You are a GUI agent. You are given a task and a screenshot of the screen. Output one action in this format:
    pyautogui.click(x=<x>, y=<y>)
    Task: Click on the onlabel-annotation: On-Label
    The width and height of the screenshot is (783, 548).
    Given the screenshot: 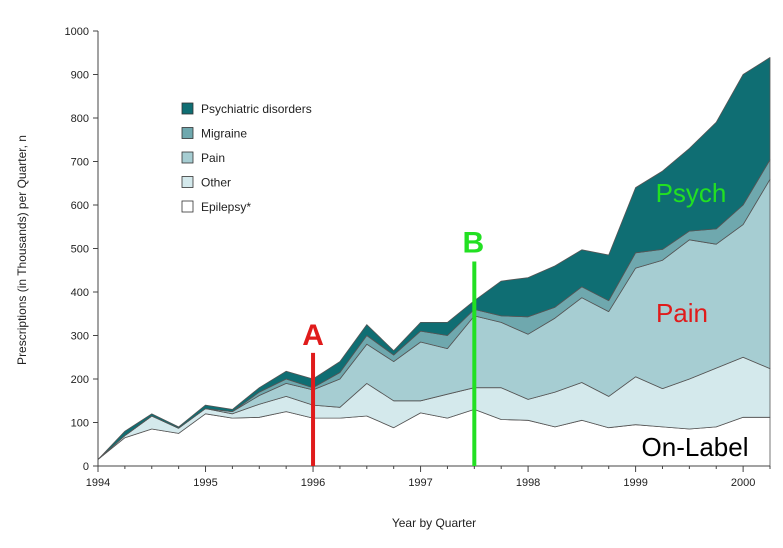 What is the action you would take?
    pyautogui.click(x=695, y=447)
    